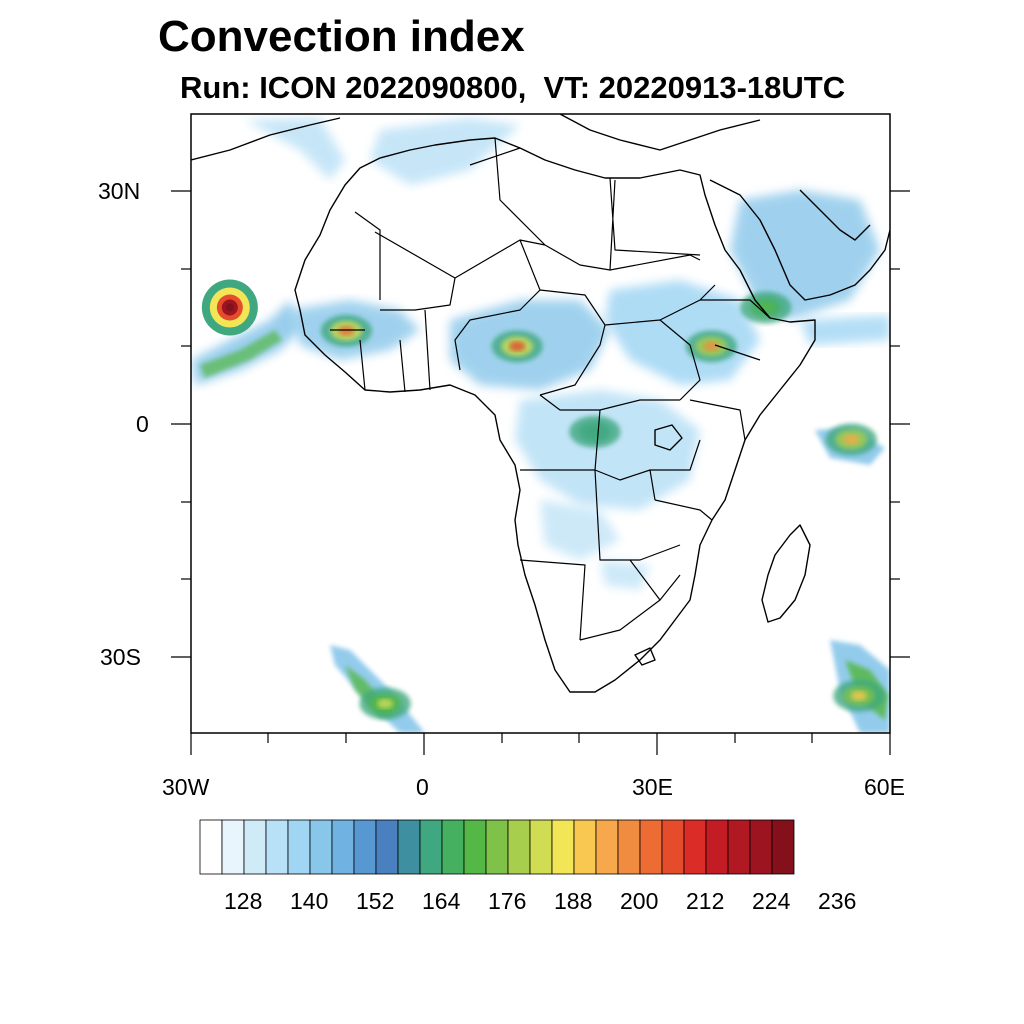  What do you see at coordinates (594, 431) in the screenshot?
I see `convection-core-congo-basin` at bounding box center [594, 431].